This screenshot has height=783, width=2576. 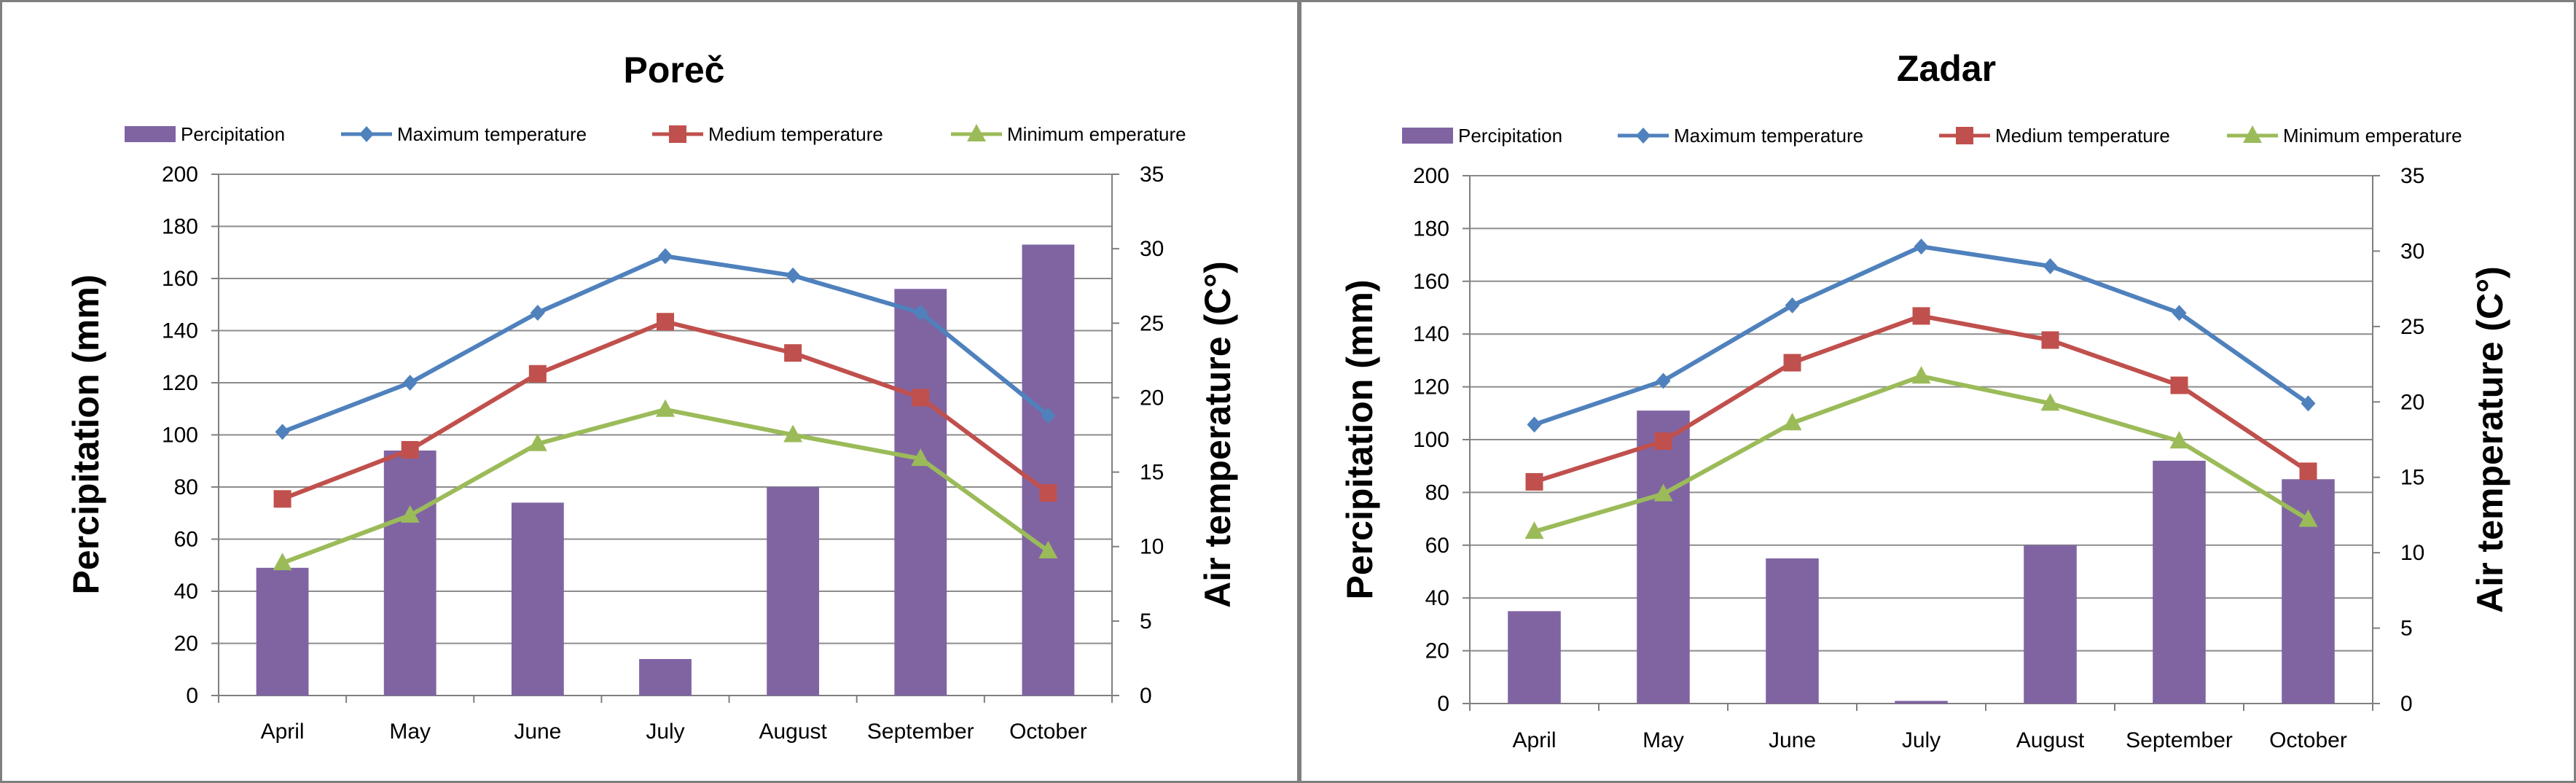 I want to click on point-minimum-emperature-april, so click(x=282, y=562).